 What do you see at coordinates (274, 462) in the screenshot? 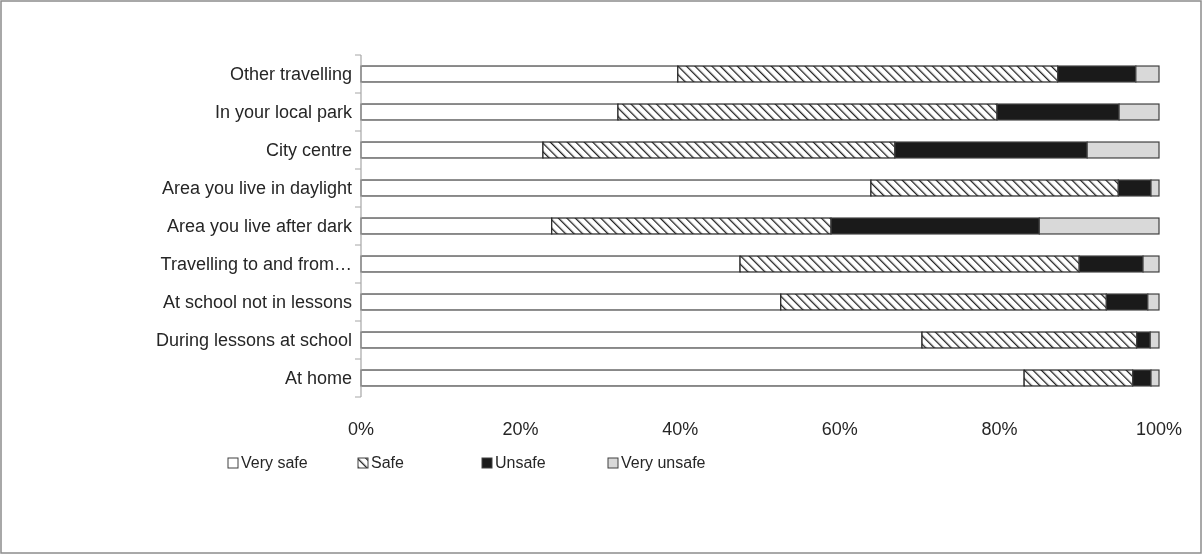
I see `legend-label: Very safe` at bounding box center [274, 462].